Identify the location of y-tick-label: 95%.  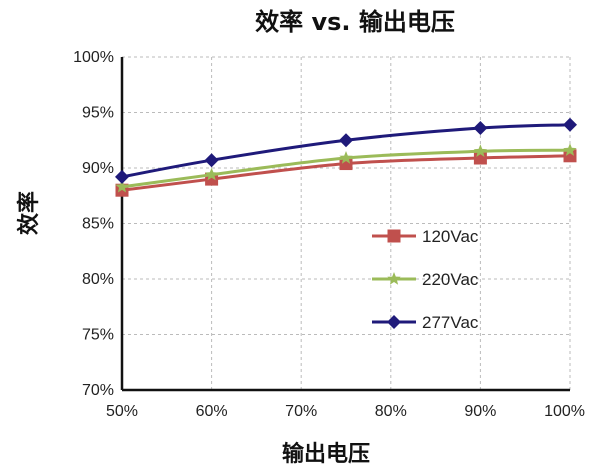
(98, 113).